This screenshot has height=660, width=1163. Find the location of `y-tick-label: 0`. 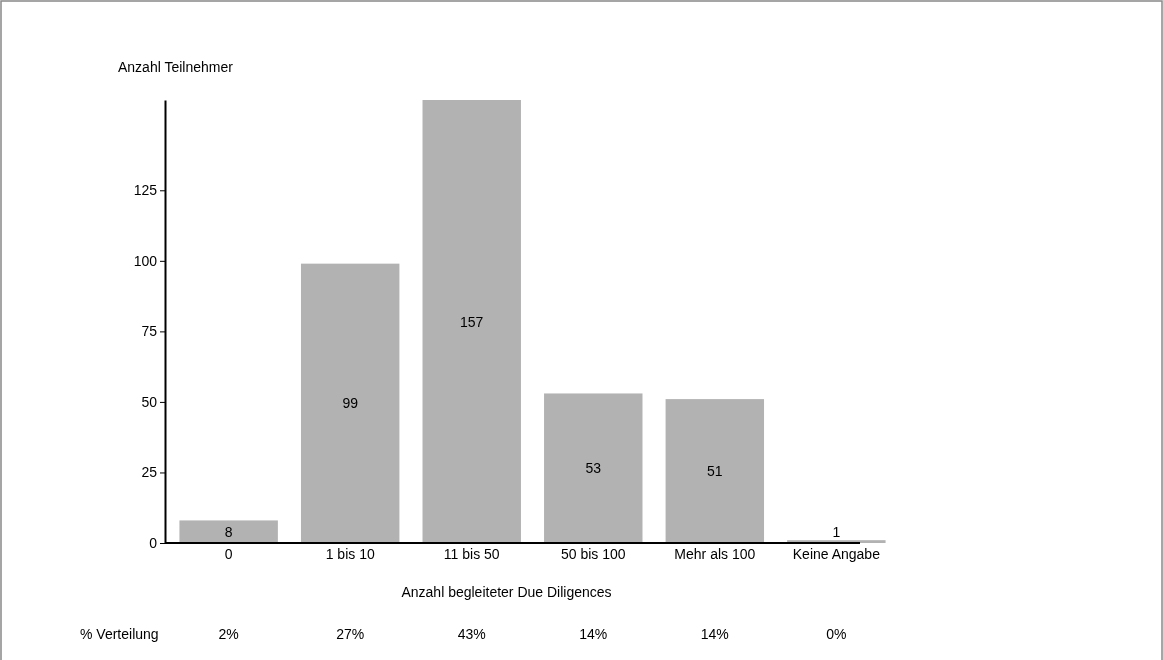

y-tick-label: 0 is located at coordinates (153, 542).